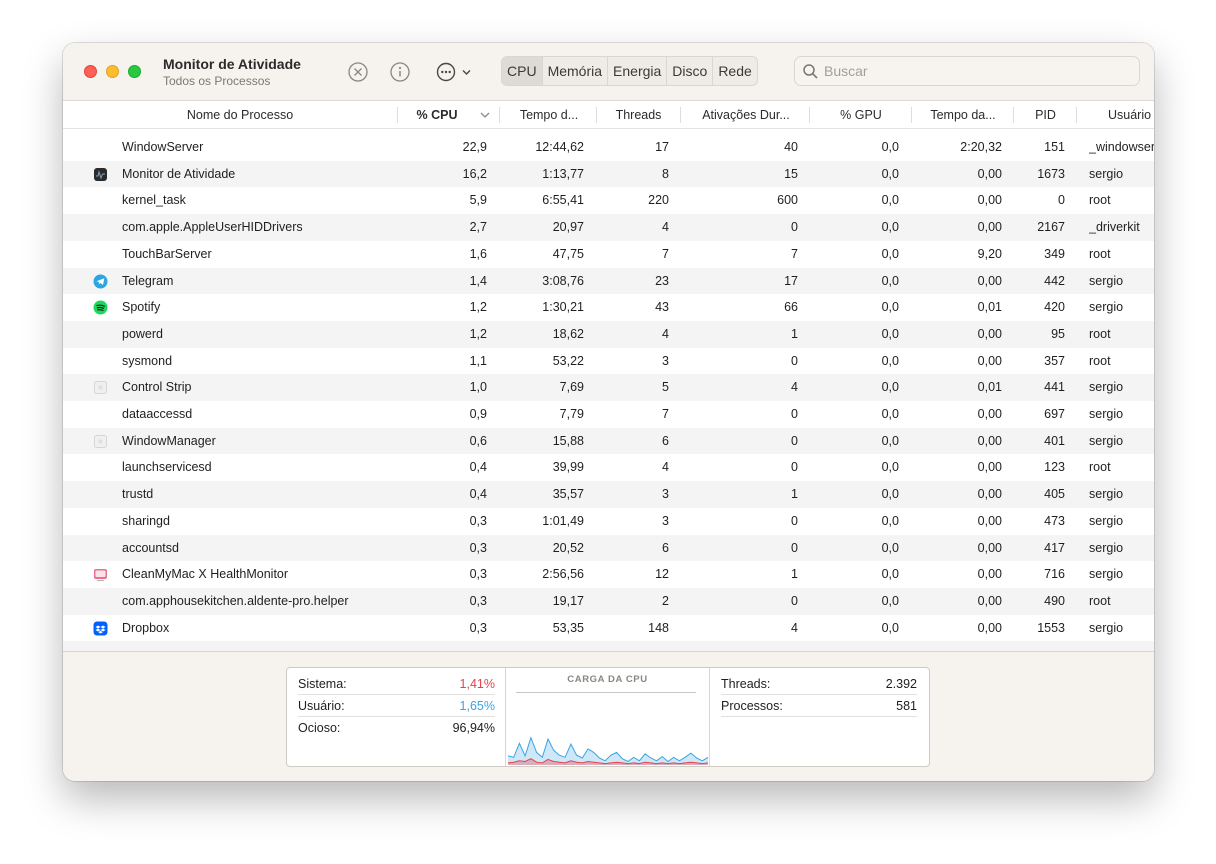  I want to click on x-circle-icon, so click(358, 72).